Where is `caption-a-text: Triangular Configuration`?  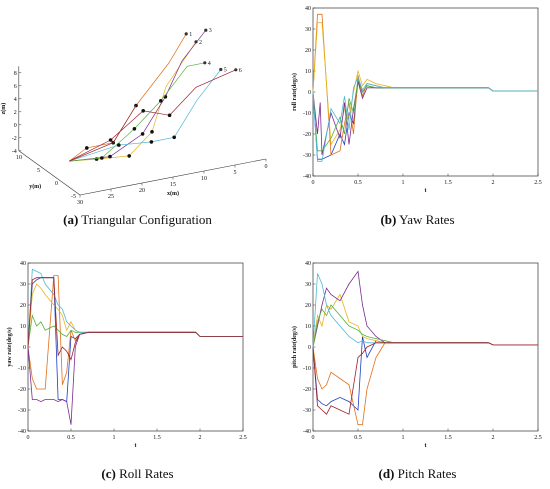
caption-a-text: Triangular Configuration is located at coordinates (145, 219).